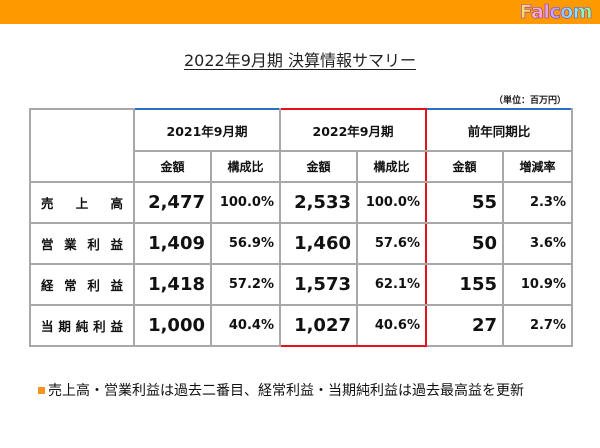 The image size is (600, 448). I want to click on fy2021-ratio: 56.9%, so click(245, 243).